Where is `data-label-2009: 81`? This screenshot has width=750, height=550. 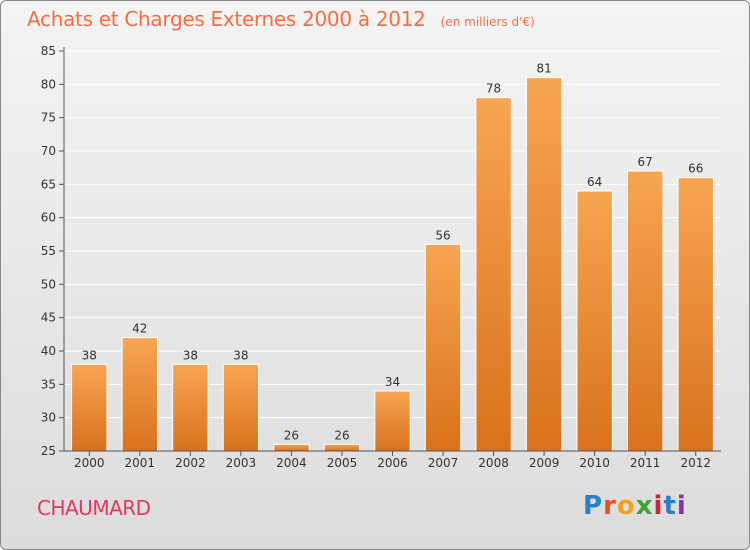 data-label-2009: 81 is located at coordinates (543, 69).